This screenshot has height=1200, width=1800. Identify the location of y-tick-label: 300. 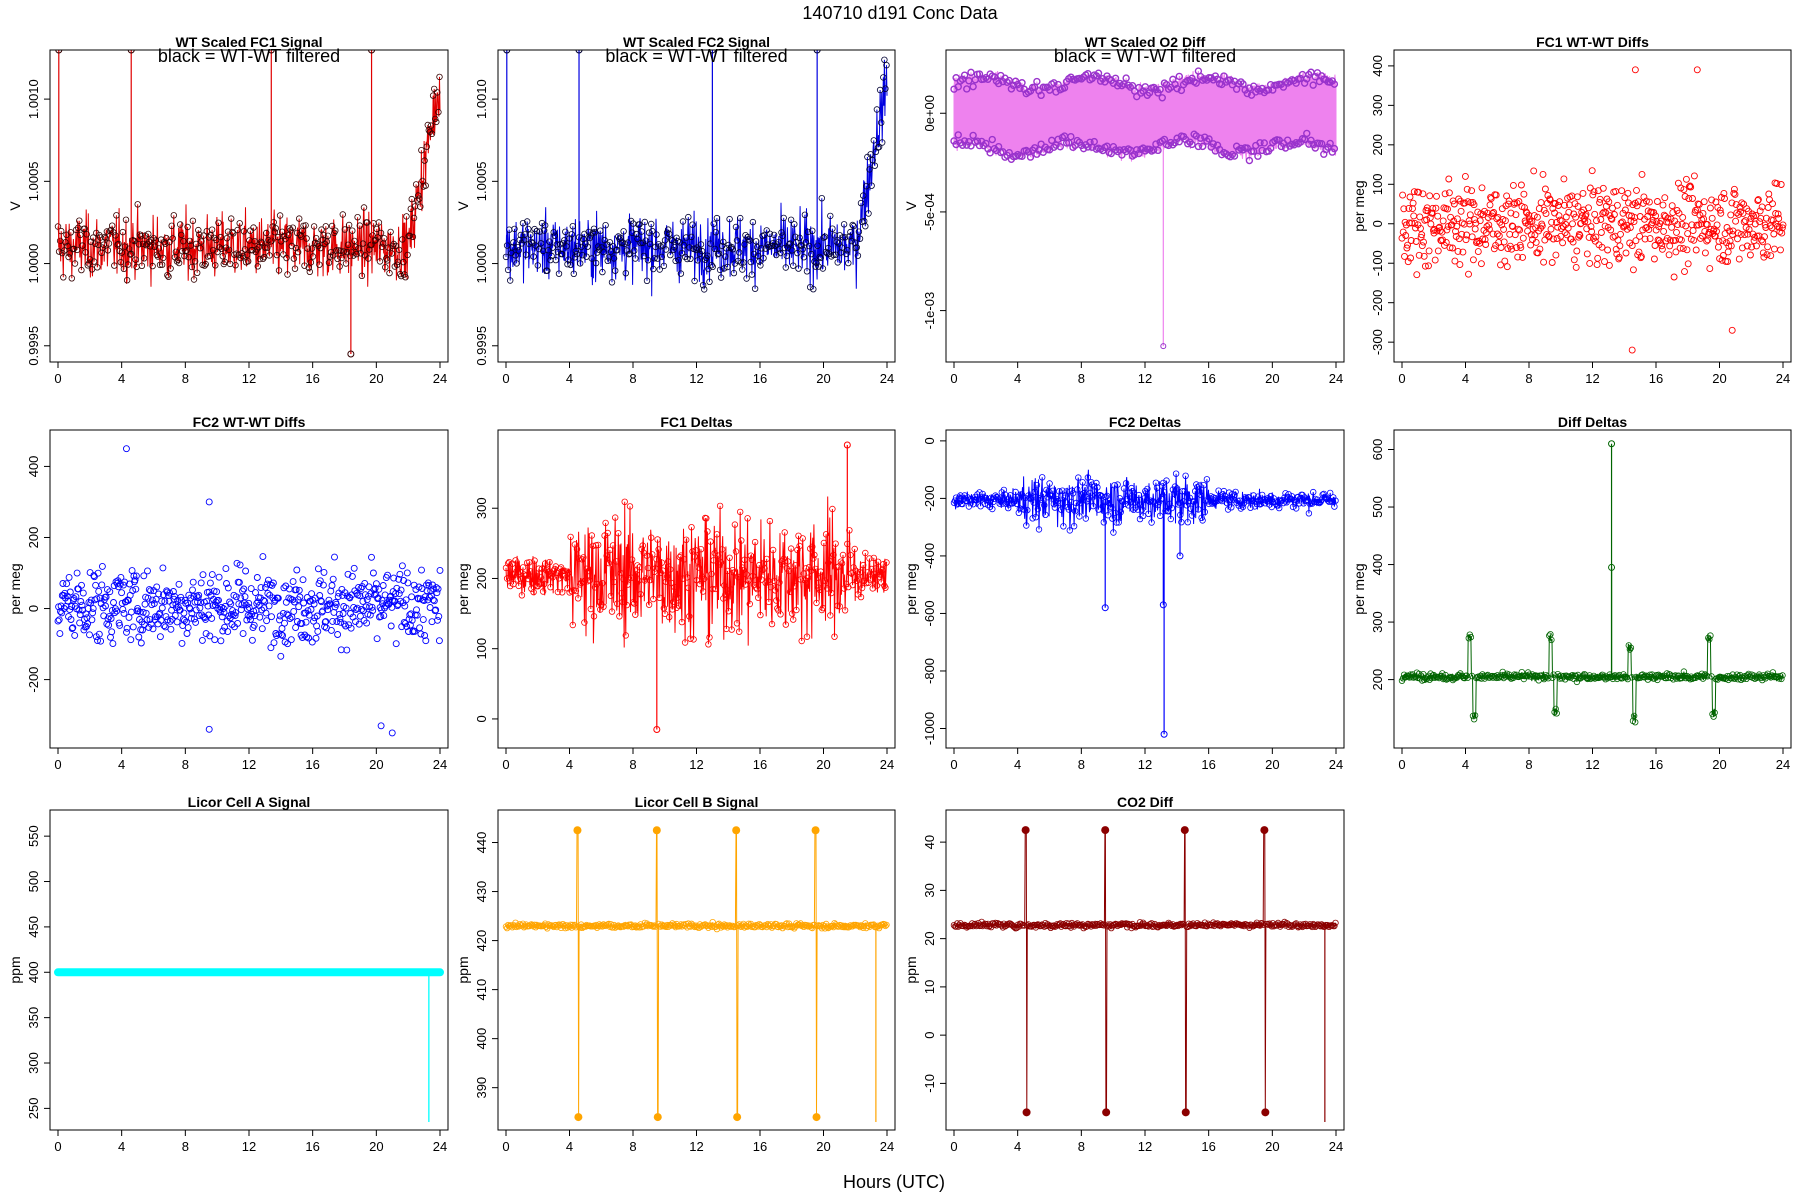
(1377, 106).